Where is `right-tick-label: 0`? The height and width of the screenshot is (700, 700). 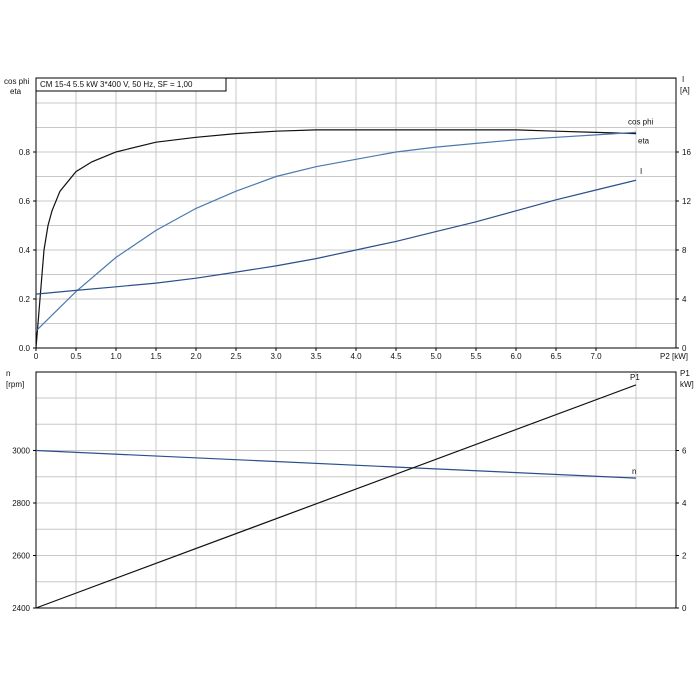
right-tick-label: 0 is located at coordinates (684, 348).